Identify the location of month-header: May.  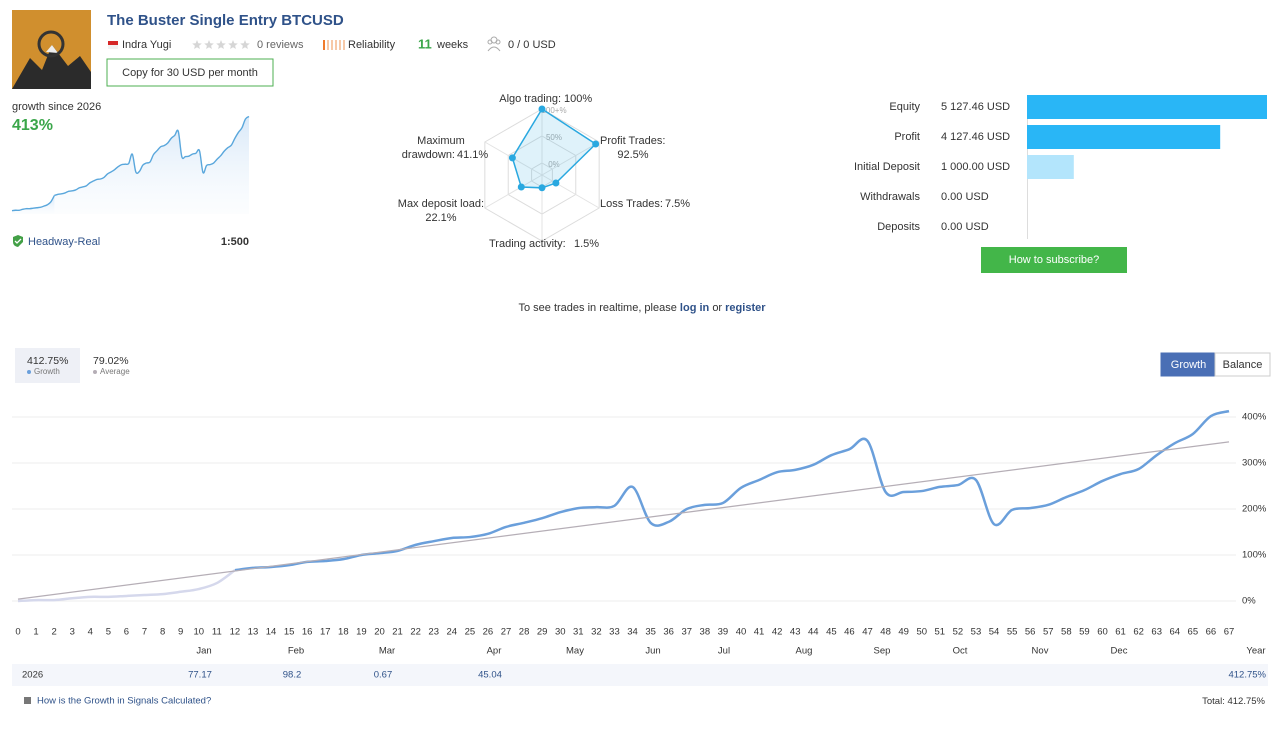
(575, 651).